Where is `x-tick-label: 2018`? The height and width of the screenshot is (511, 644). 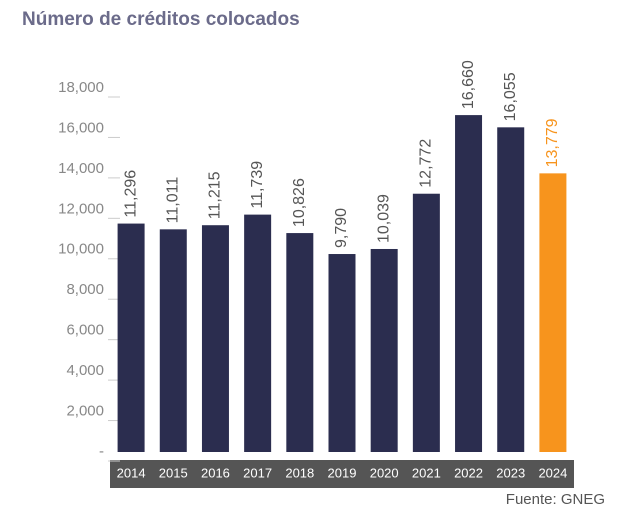 x-tick-label: 2018 is located at coordinates (299, 472).